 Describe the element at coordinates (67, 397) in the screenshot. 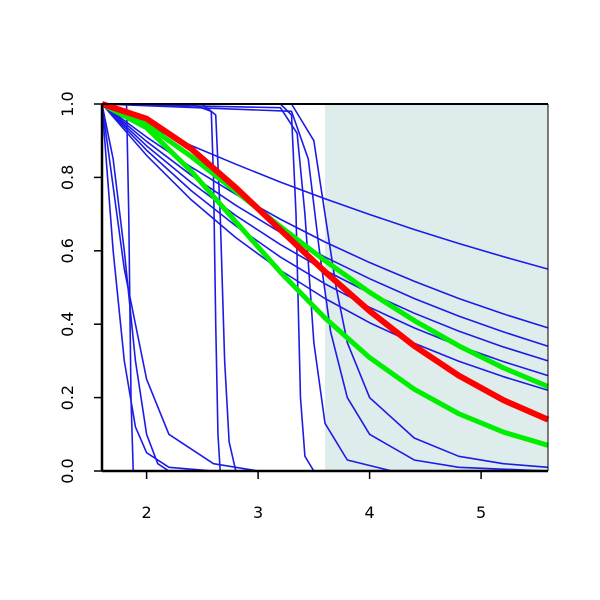

I see `y-tick-label: 0.2` at that location.